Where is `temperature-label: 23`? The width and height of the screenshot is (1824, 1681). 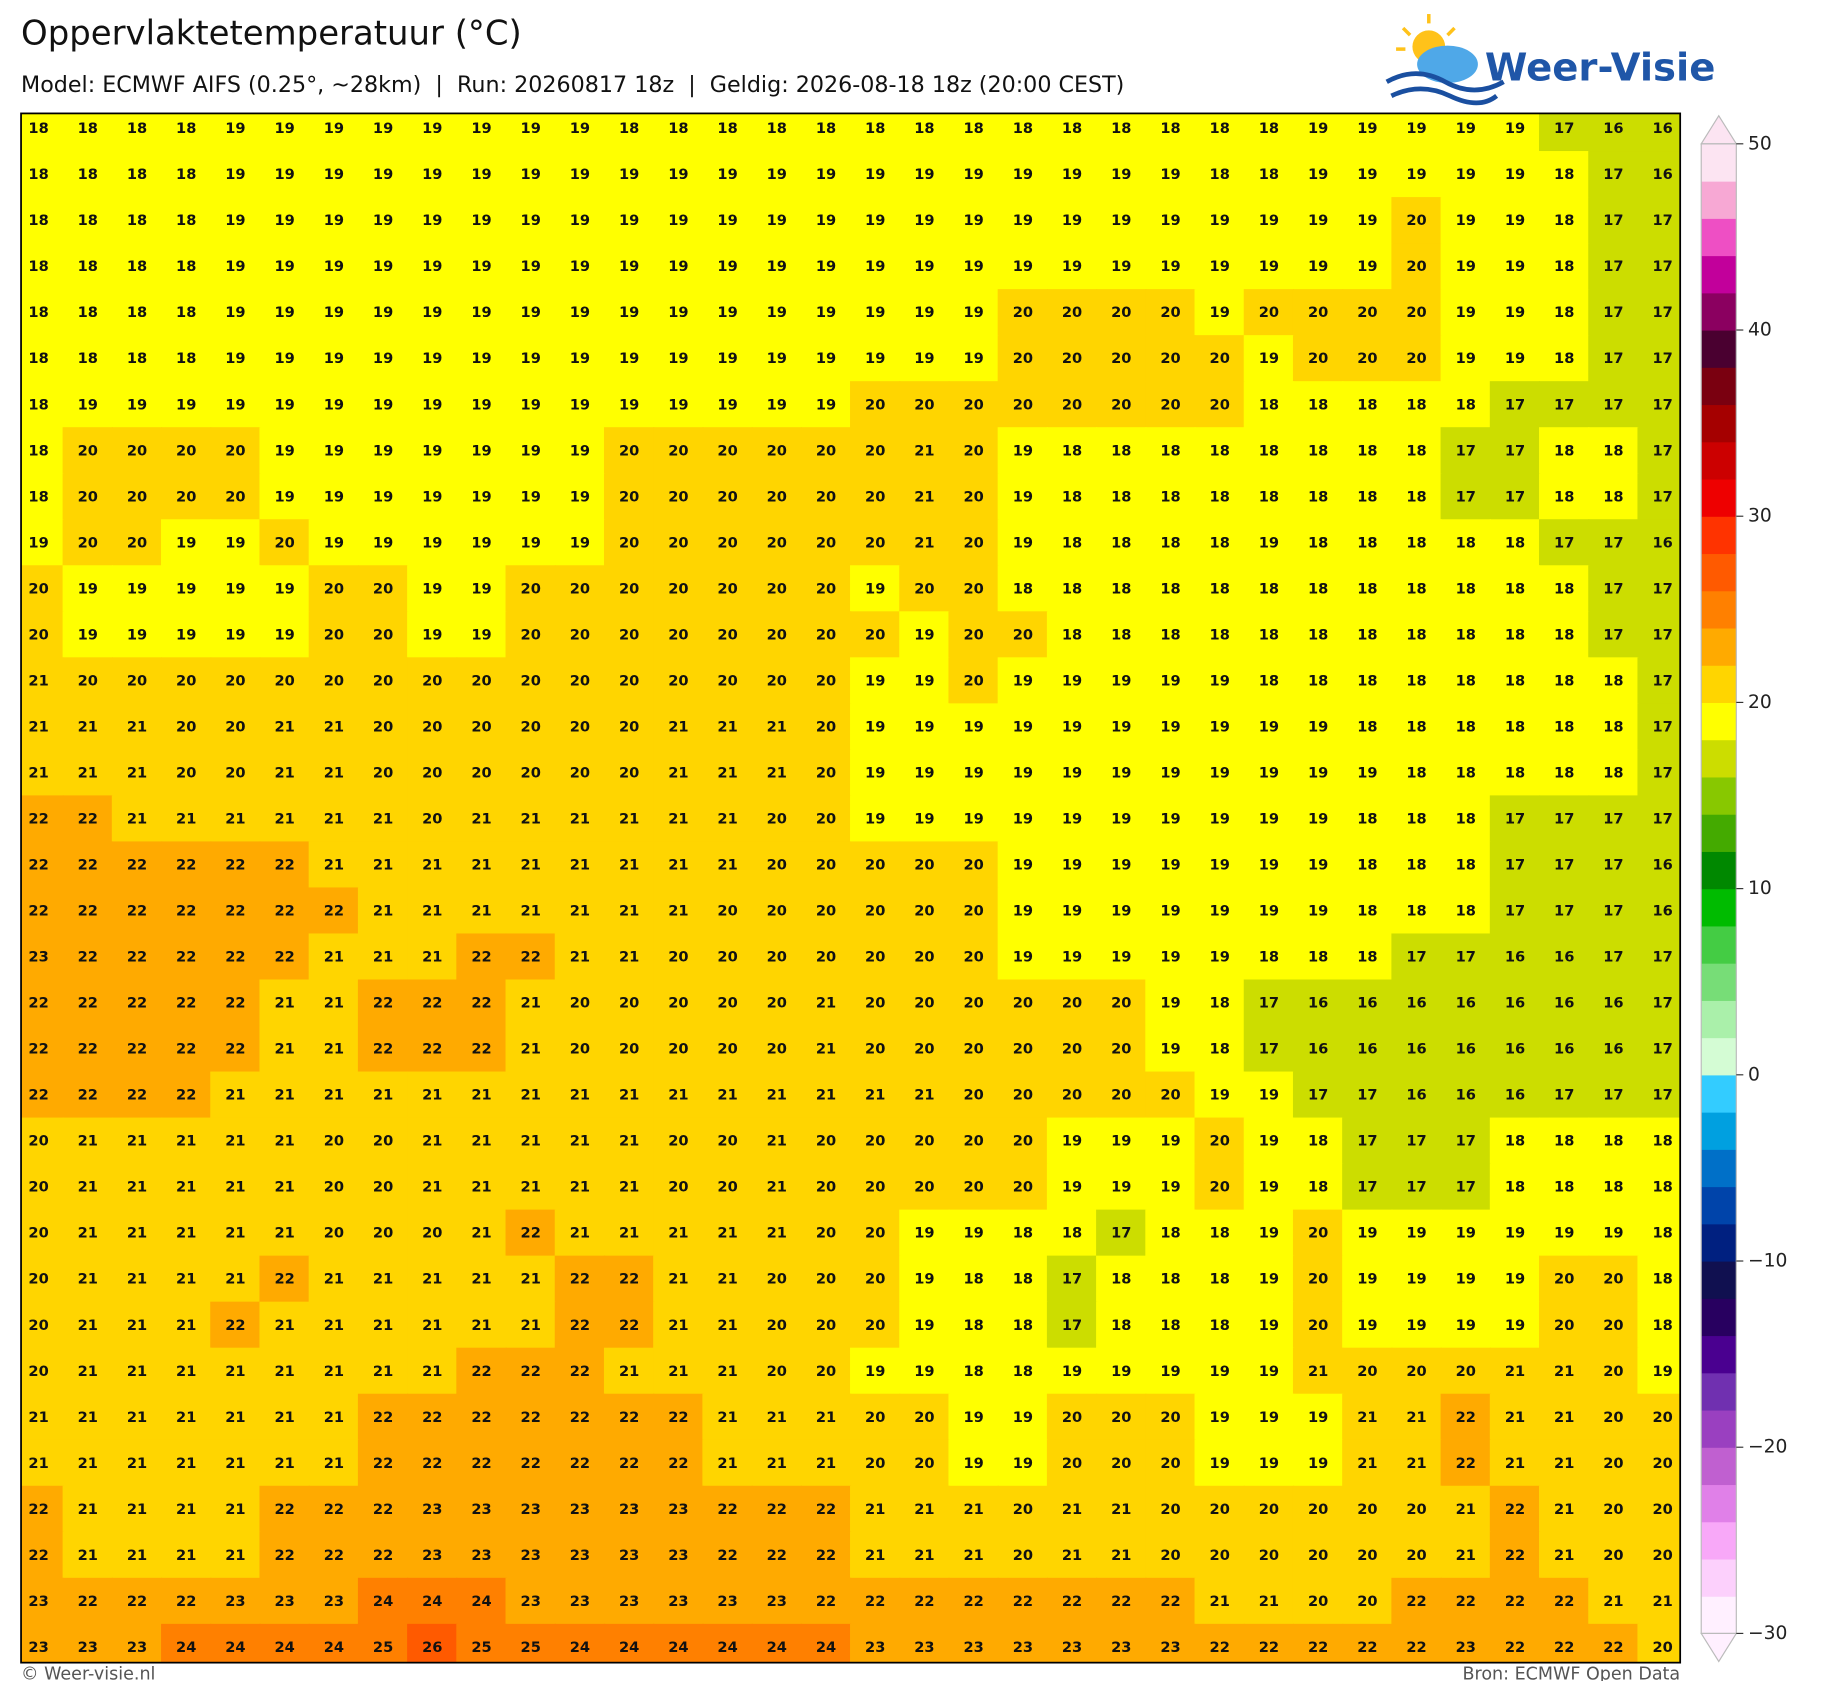
temperature-label: 23 is located at coordinates (432, 1555).